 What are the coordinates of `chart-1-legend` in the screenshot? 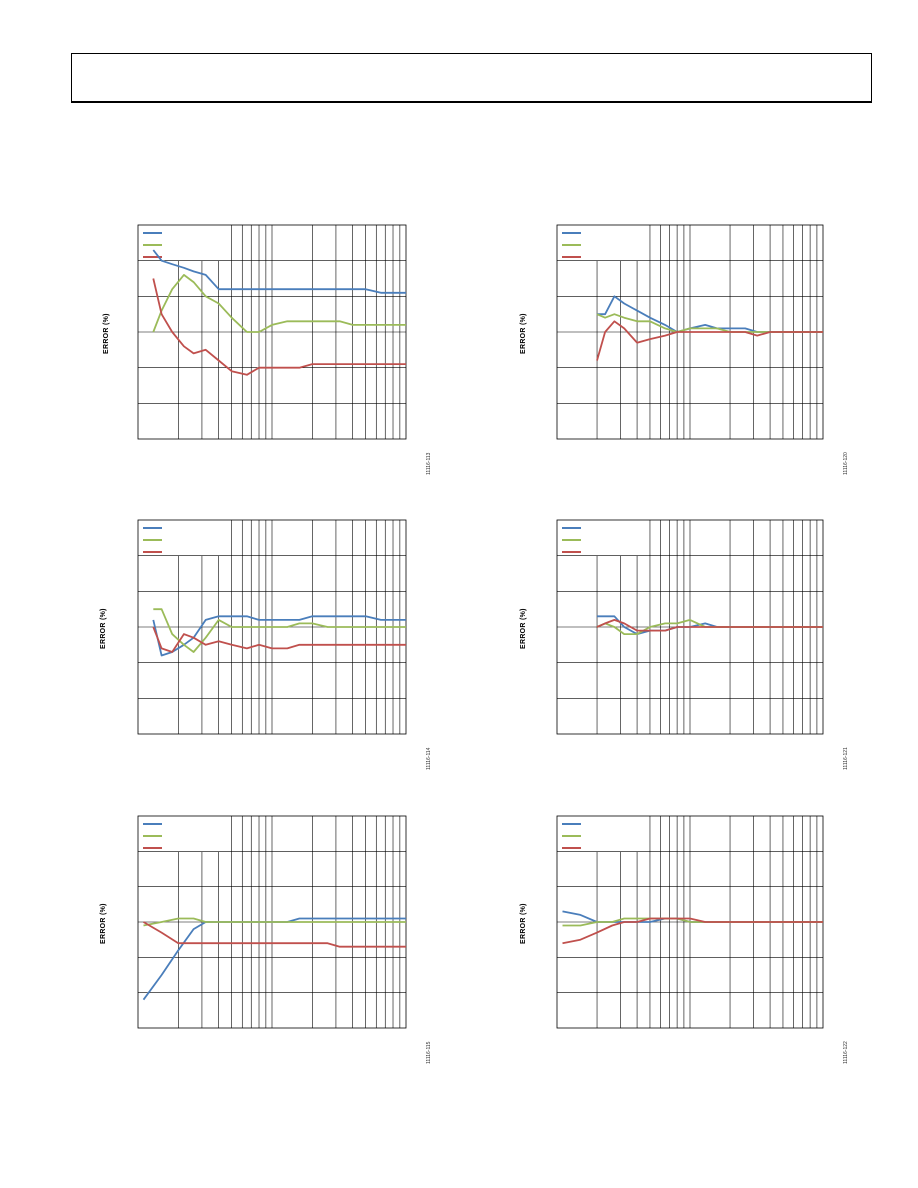 It's located at (152, 245).